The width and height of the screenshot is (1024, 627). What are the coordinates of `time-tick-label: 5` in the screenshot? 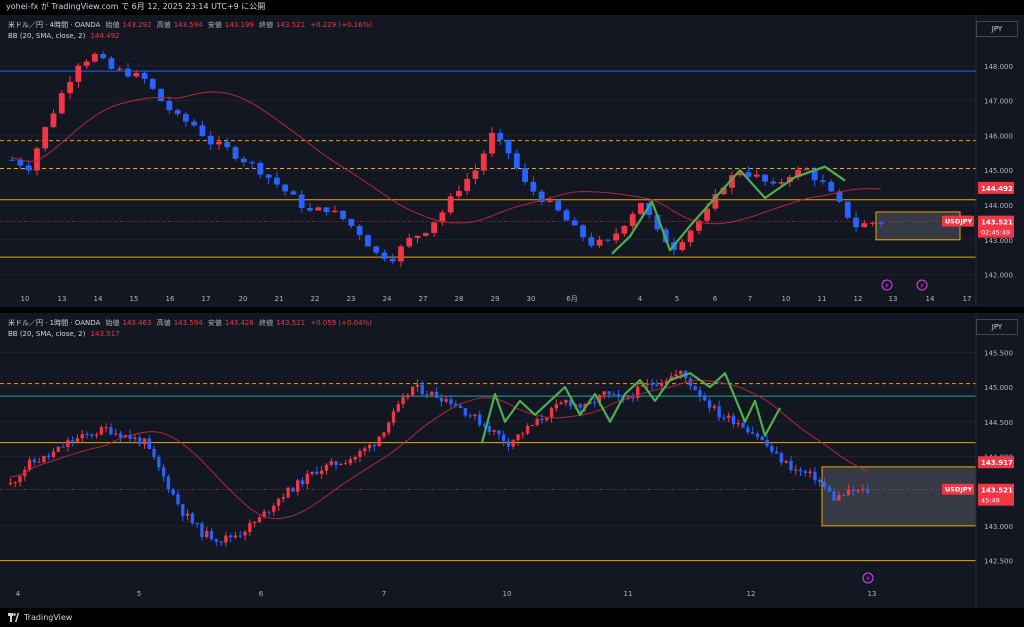 It's located at (677, 299).